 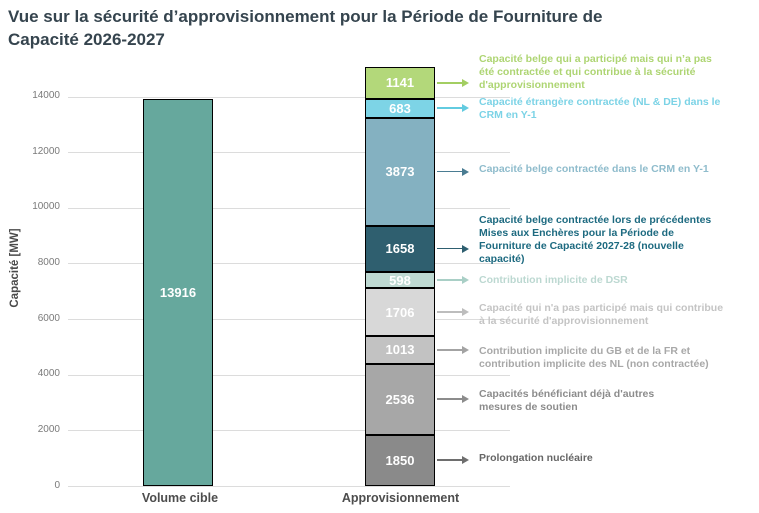 I want to click on y-tick-label: 8000, so click(x=48, y=262).